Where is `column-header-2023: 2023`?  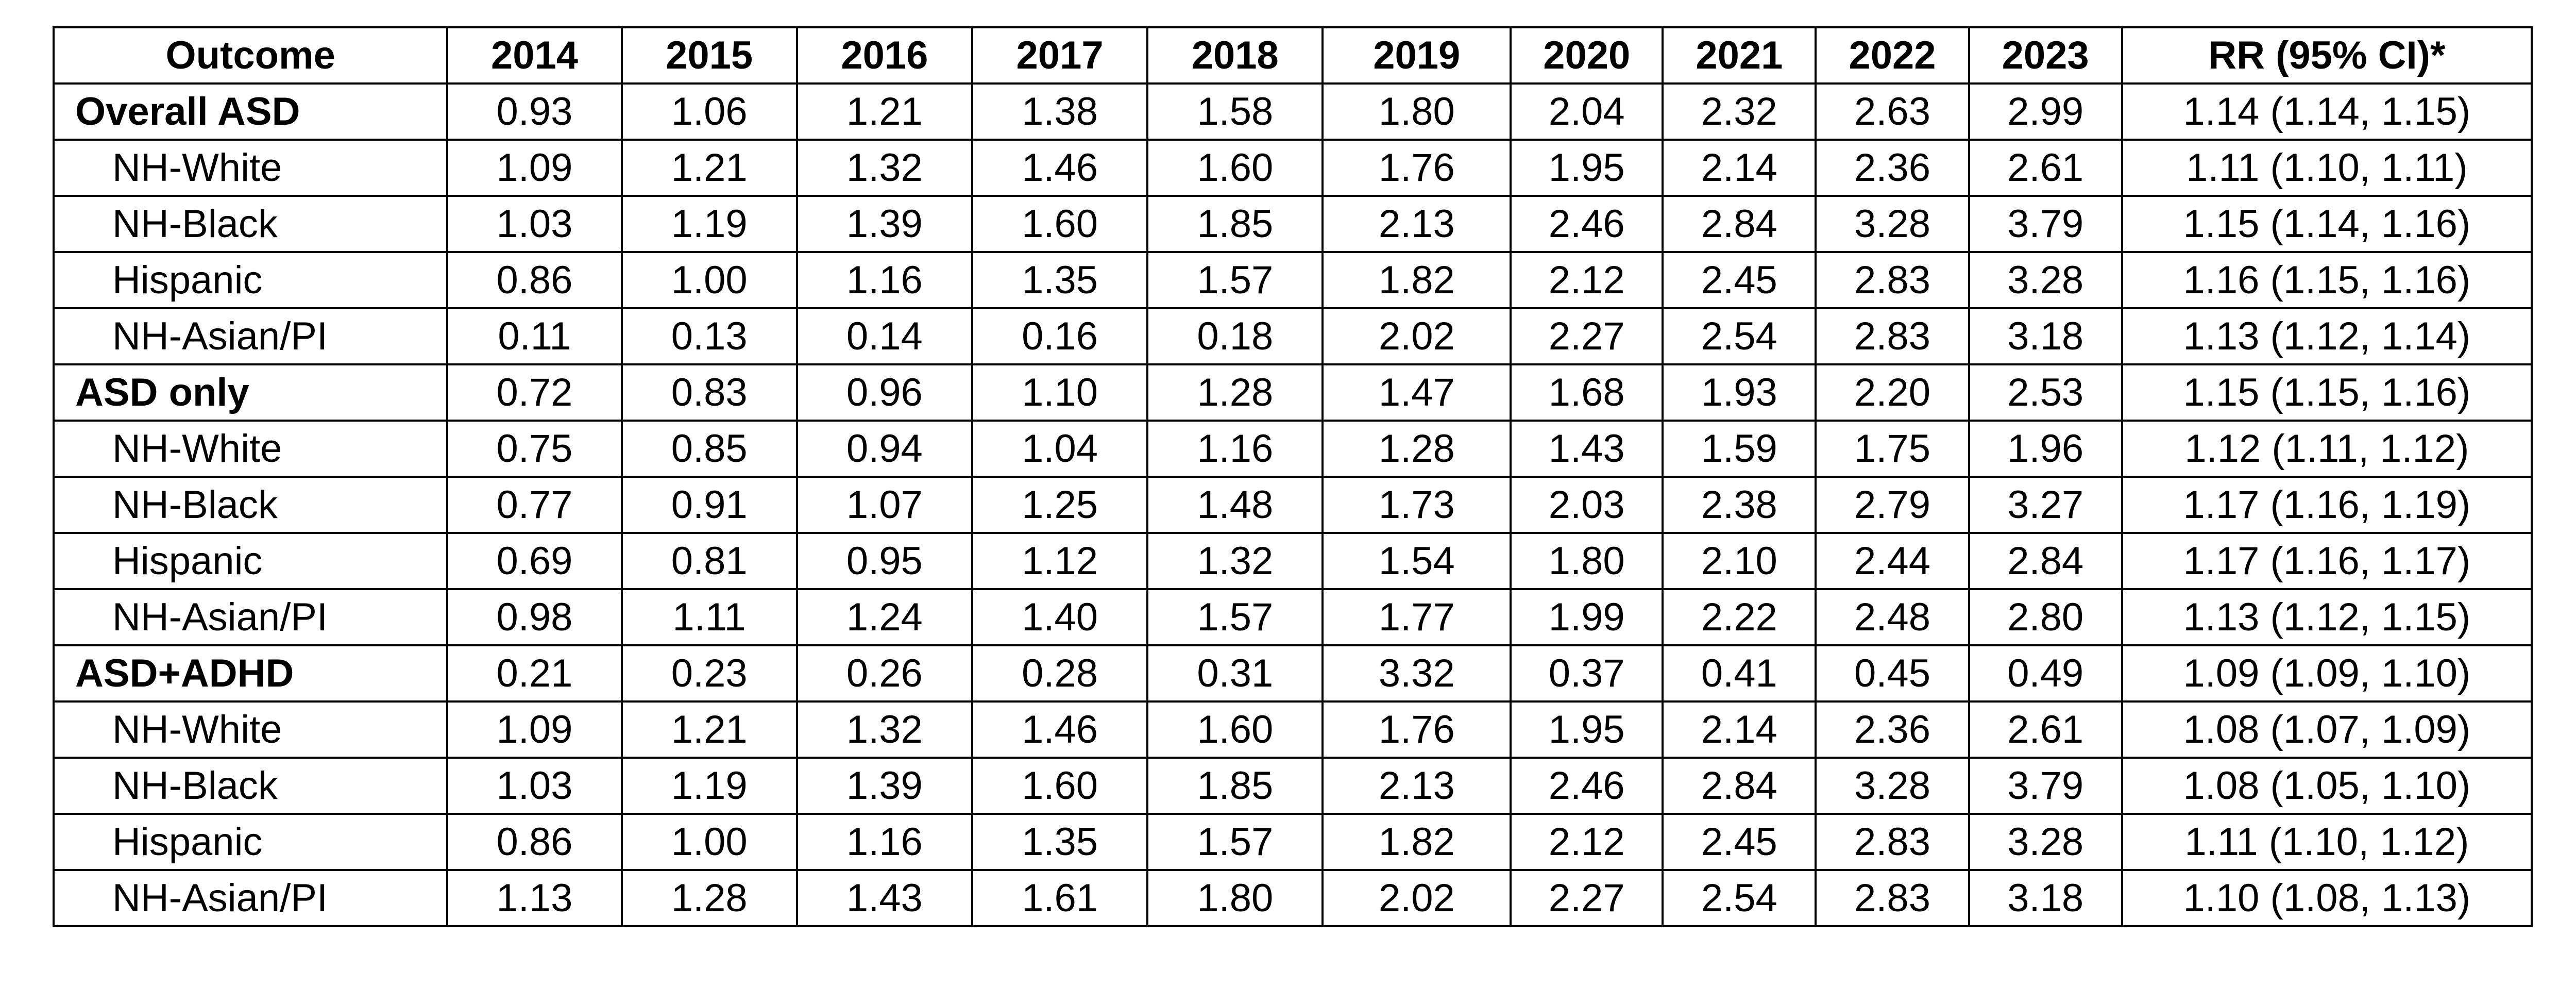
column-header-2023: 2023 is located at coordinates (2045, 55).